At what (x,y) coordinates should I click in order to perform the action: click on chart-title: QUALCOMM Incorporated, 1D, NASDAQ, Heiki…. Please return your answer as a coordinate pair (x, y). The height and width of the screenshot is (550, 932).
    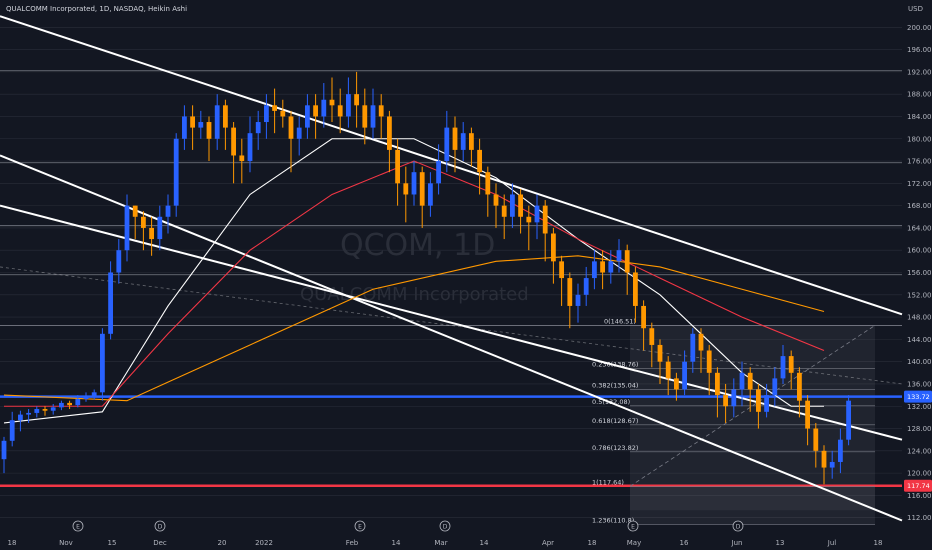
    Looking at the image, I should click on (96, 9).